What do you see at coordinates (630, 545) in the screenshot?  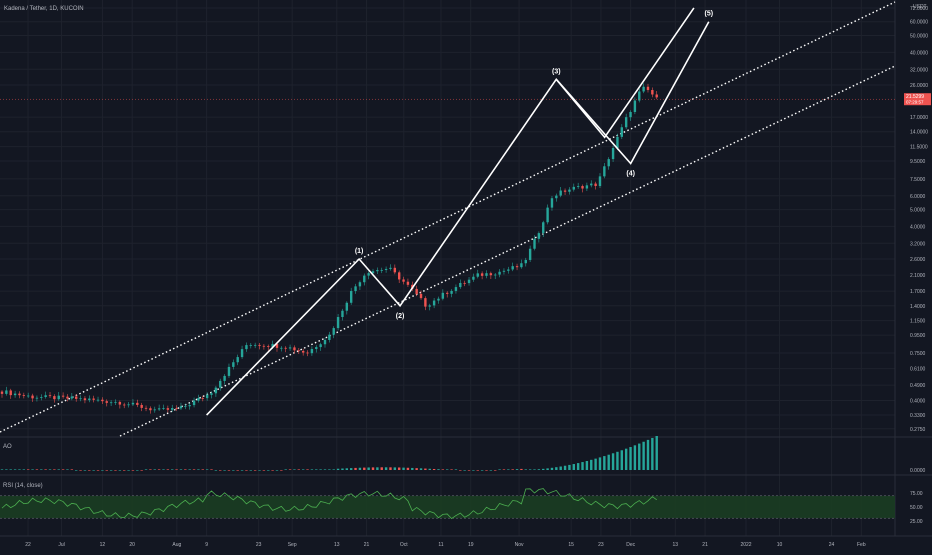 I see `time-label: Dec` at bounding box center [630, 545].